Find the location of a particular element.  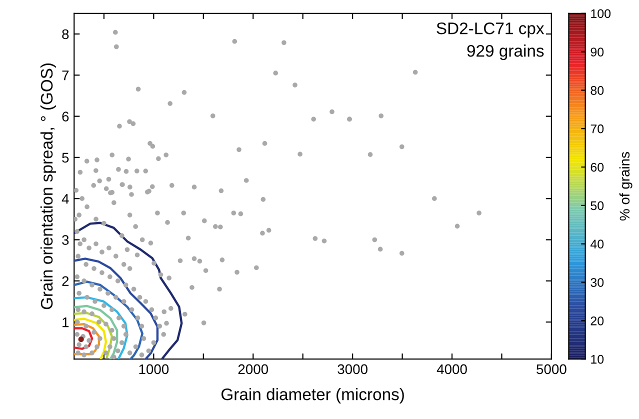

color-bar-label: 80 is located at coordinates (597, 90).